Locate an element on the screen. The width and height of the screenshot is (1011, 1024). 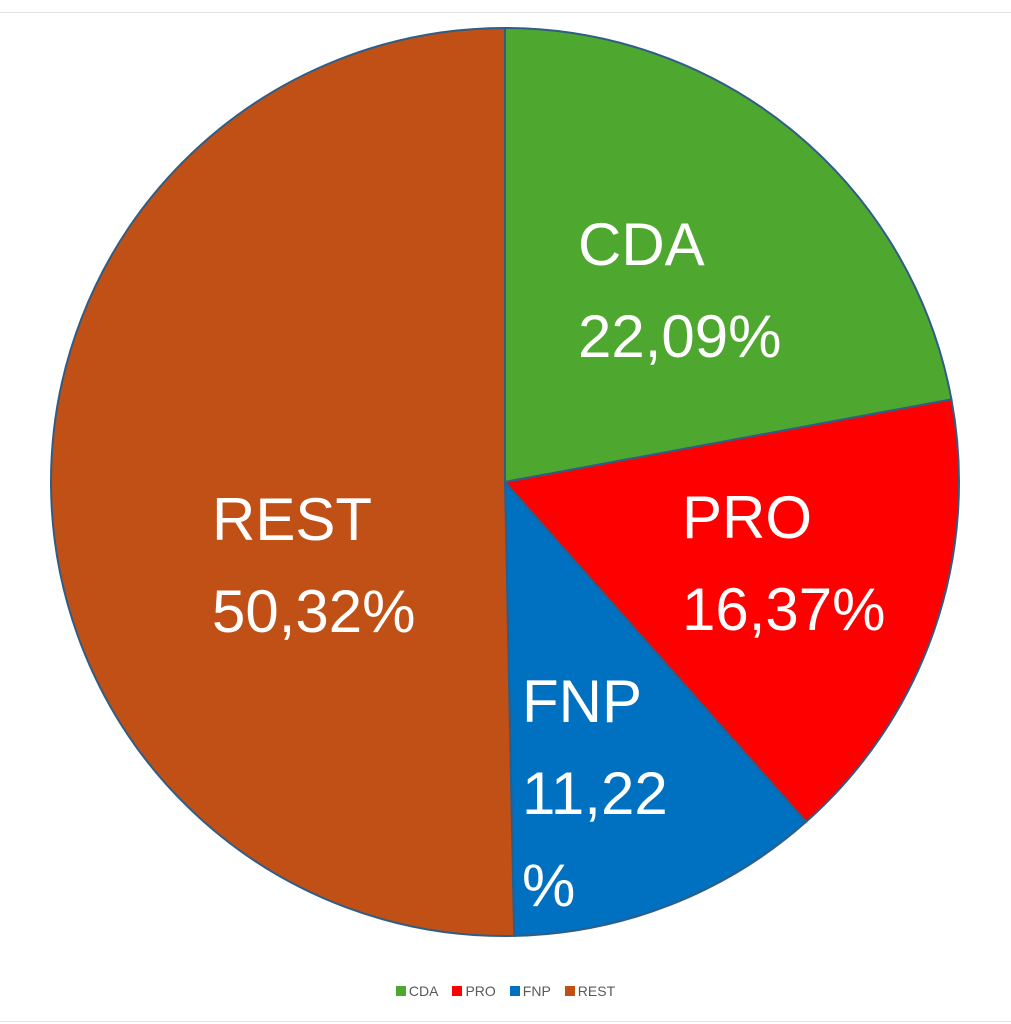
slice-label-line: 50,32% is located at coordinates (314, 611).